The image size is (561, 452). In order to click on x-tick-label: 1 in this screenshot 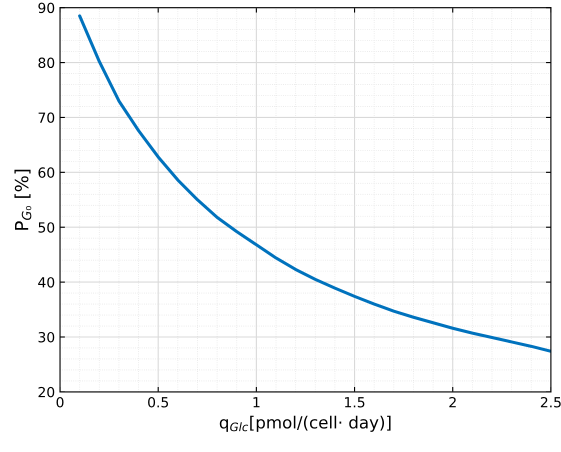, I will do `click(256, 402)`.